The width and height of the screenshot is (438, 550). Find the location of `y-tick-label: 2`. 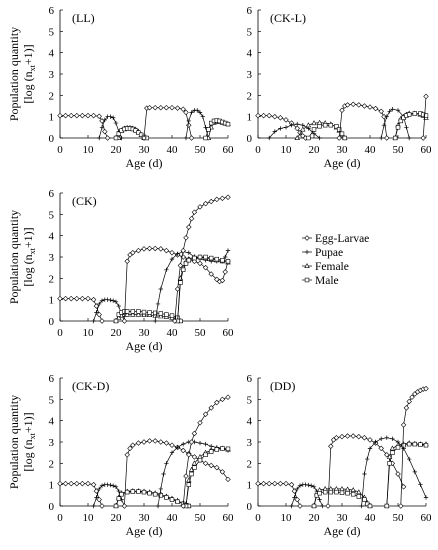

y-tick-label: 2 is located at coordinates (52, 96).